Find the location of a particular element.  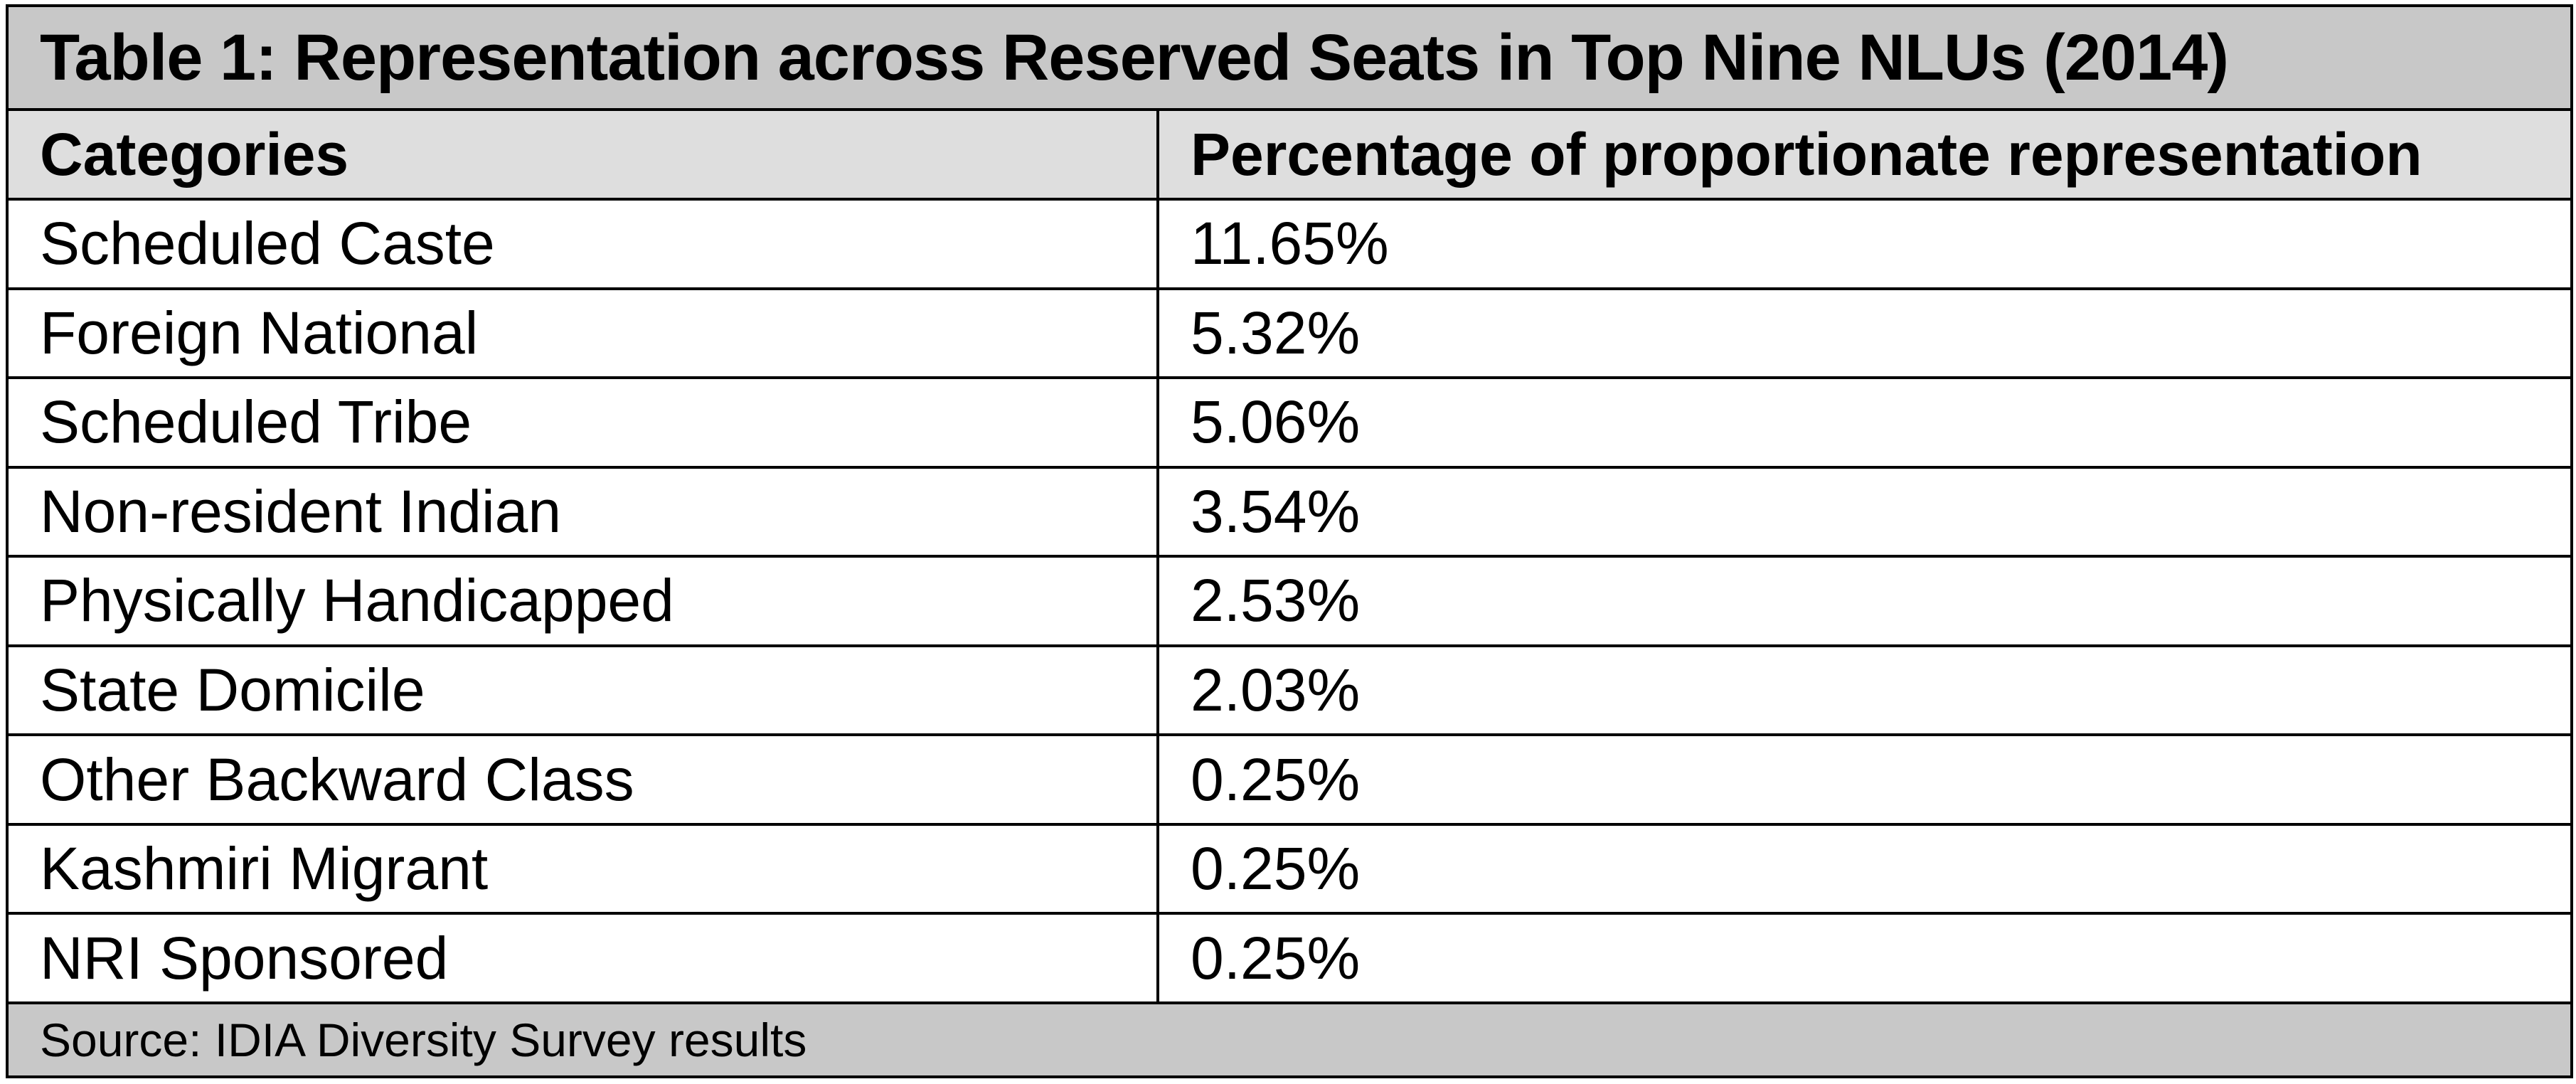

table-row: Scheduled Caste 11.65% is located at coordinates (1289, 244).